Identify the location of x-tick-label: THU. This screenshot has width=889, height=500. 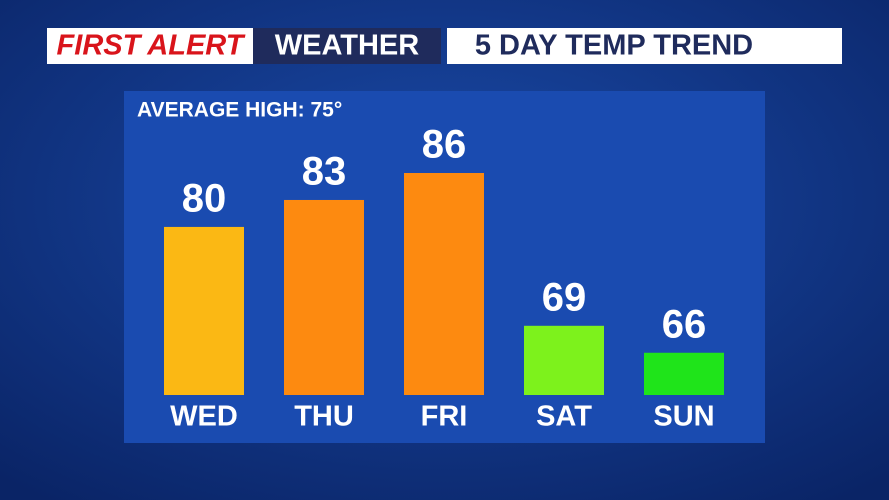
(324, 417).